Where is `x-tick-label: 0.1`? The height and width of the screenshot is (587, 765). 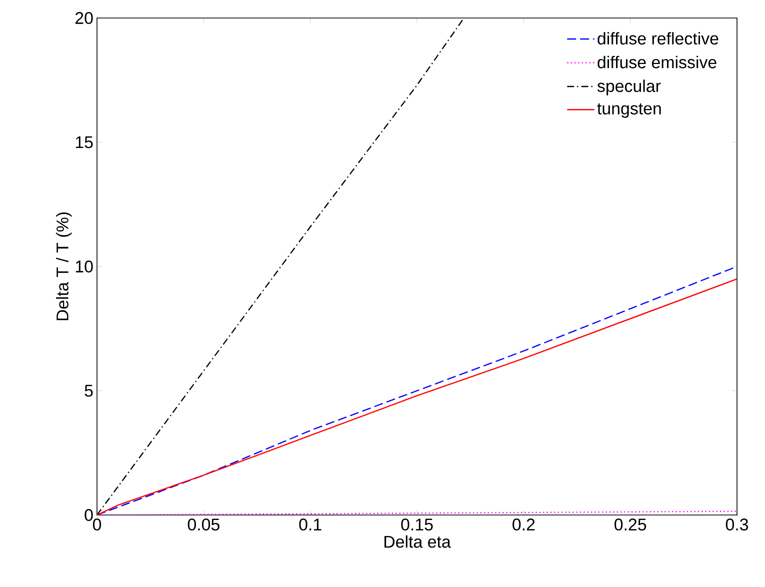
x-tick-label: 0.1 is located at coordinates (310, 524).